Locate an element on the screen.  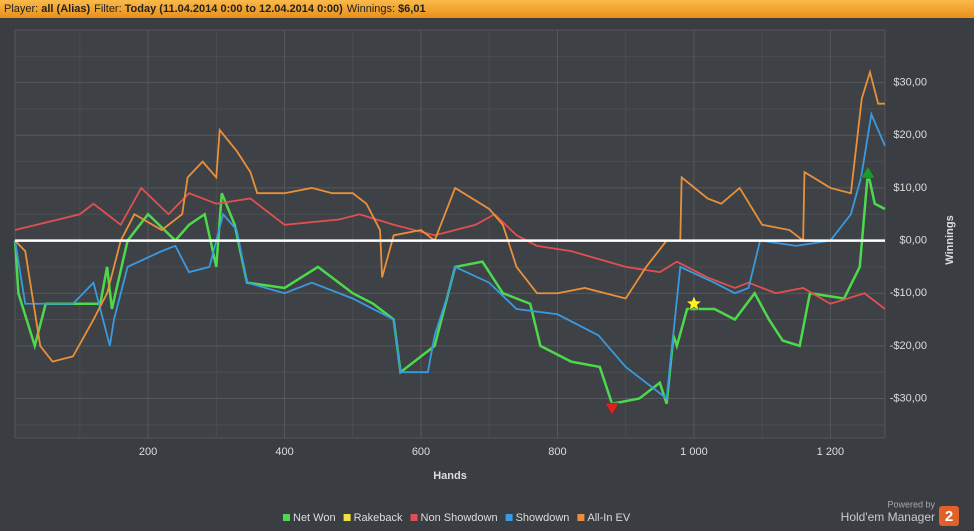
x-tick-label: 1 200 is located at coordinates (831, 452).